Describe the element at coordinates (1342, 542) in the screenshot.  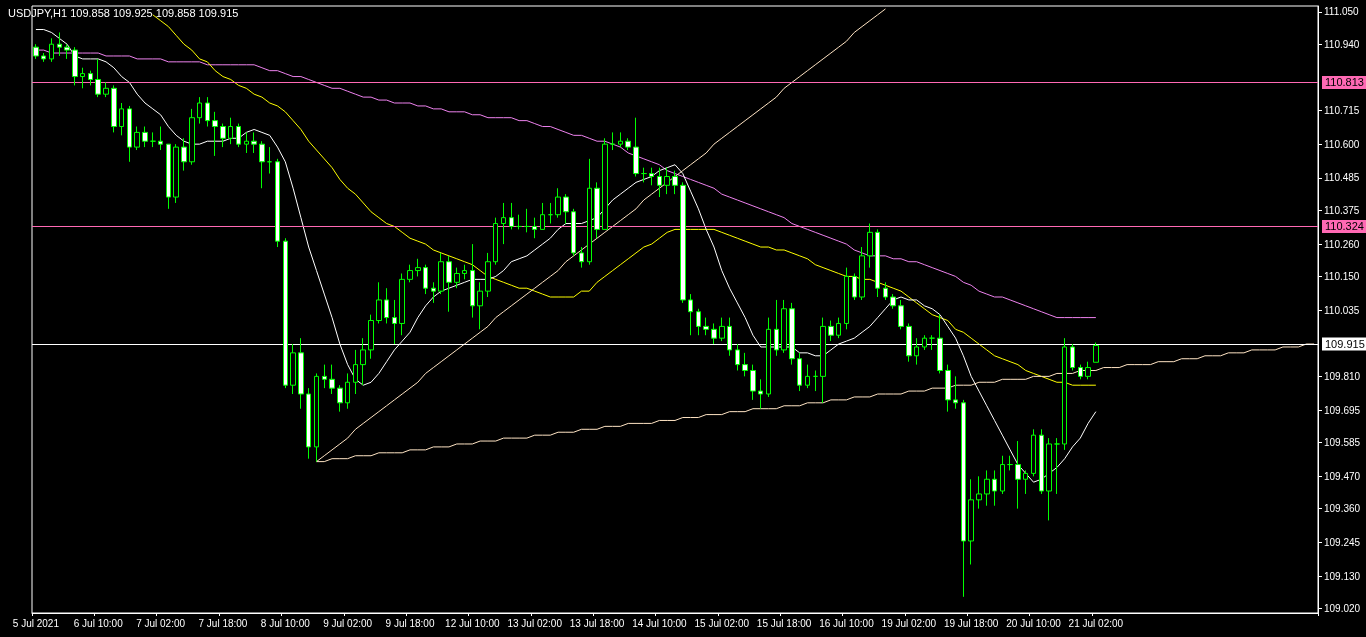
I see `y-tick-label: 109.245` at that location.